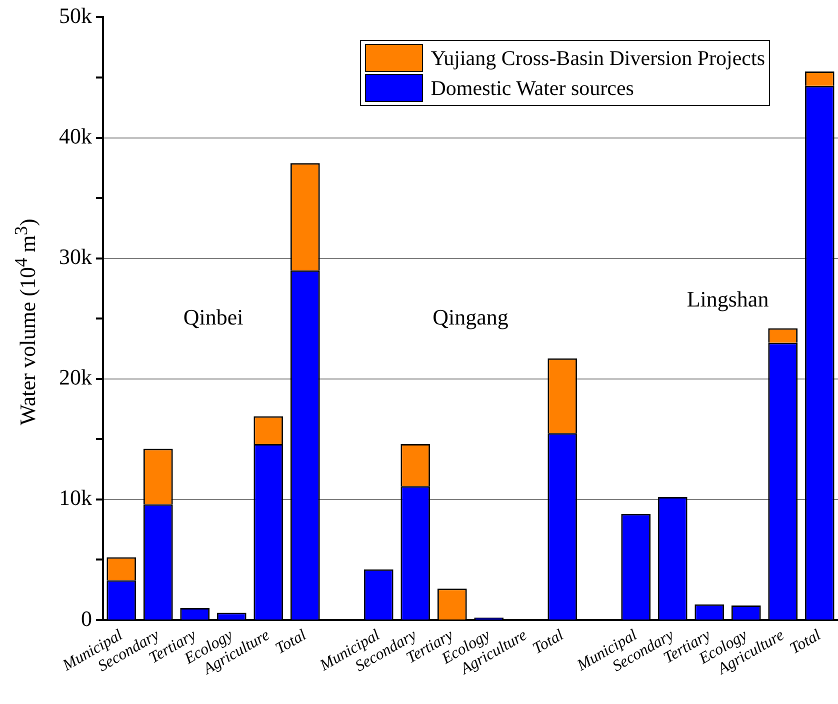 This screenshot has height=704, width=838. I want to click on y-tick-label: 20k, so click(75, 377).